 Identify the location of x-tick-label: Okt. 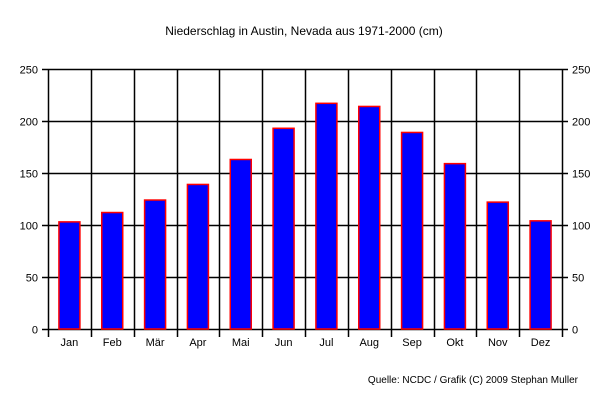
(454, 343).